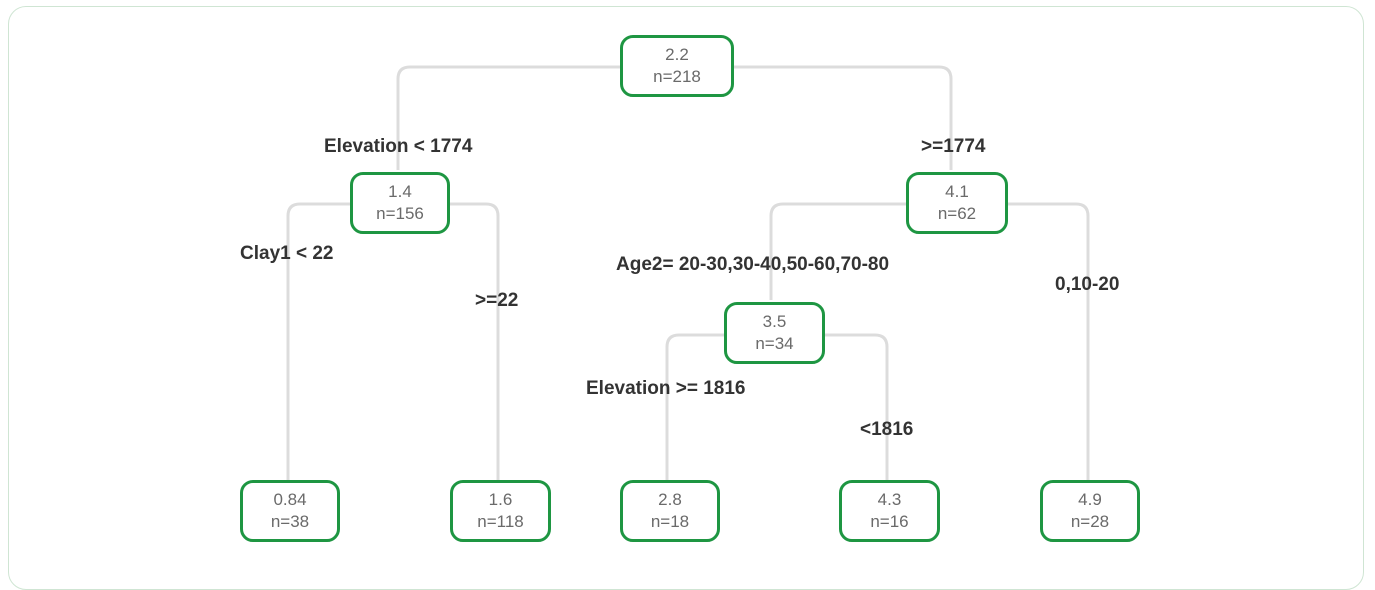  What do you see at coordinates (318, 341) in the screenshot?
I see `edge-left-leaf1` at bounding box center [318, 341].